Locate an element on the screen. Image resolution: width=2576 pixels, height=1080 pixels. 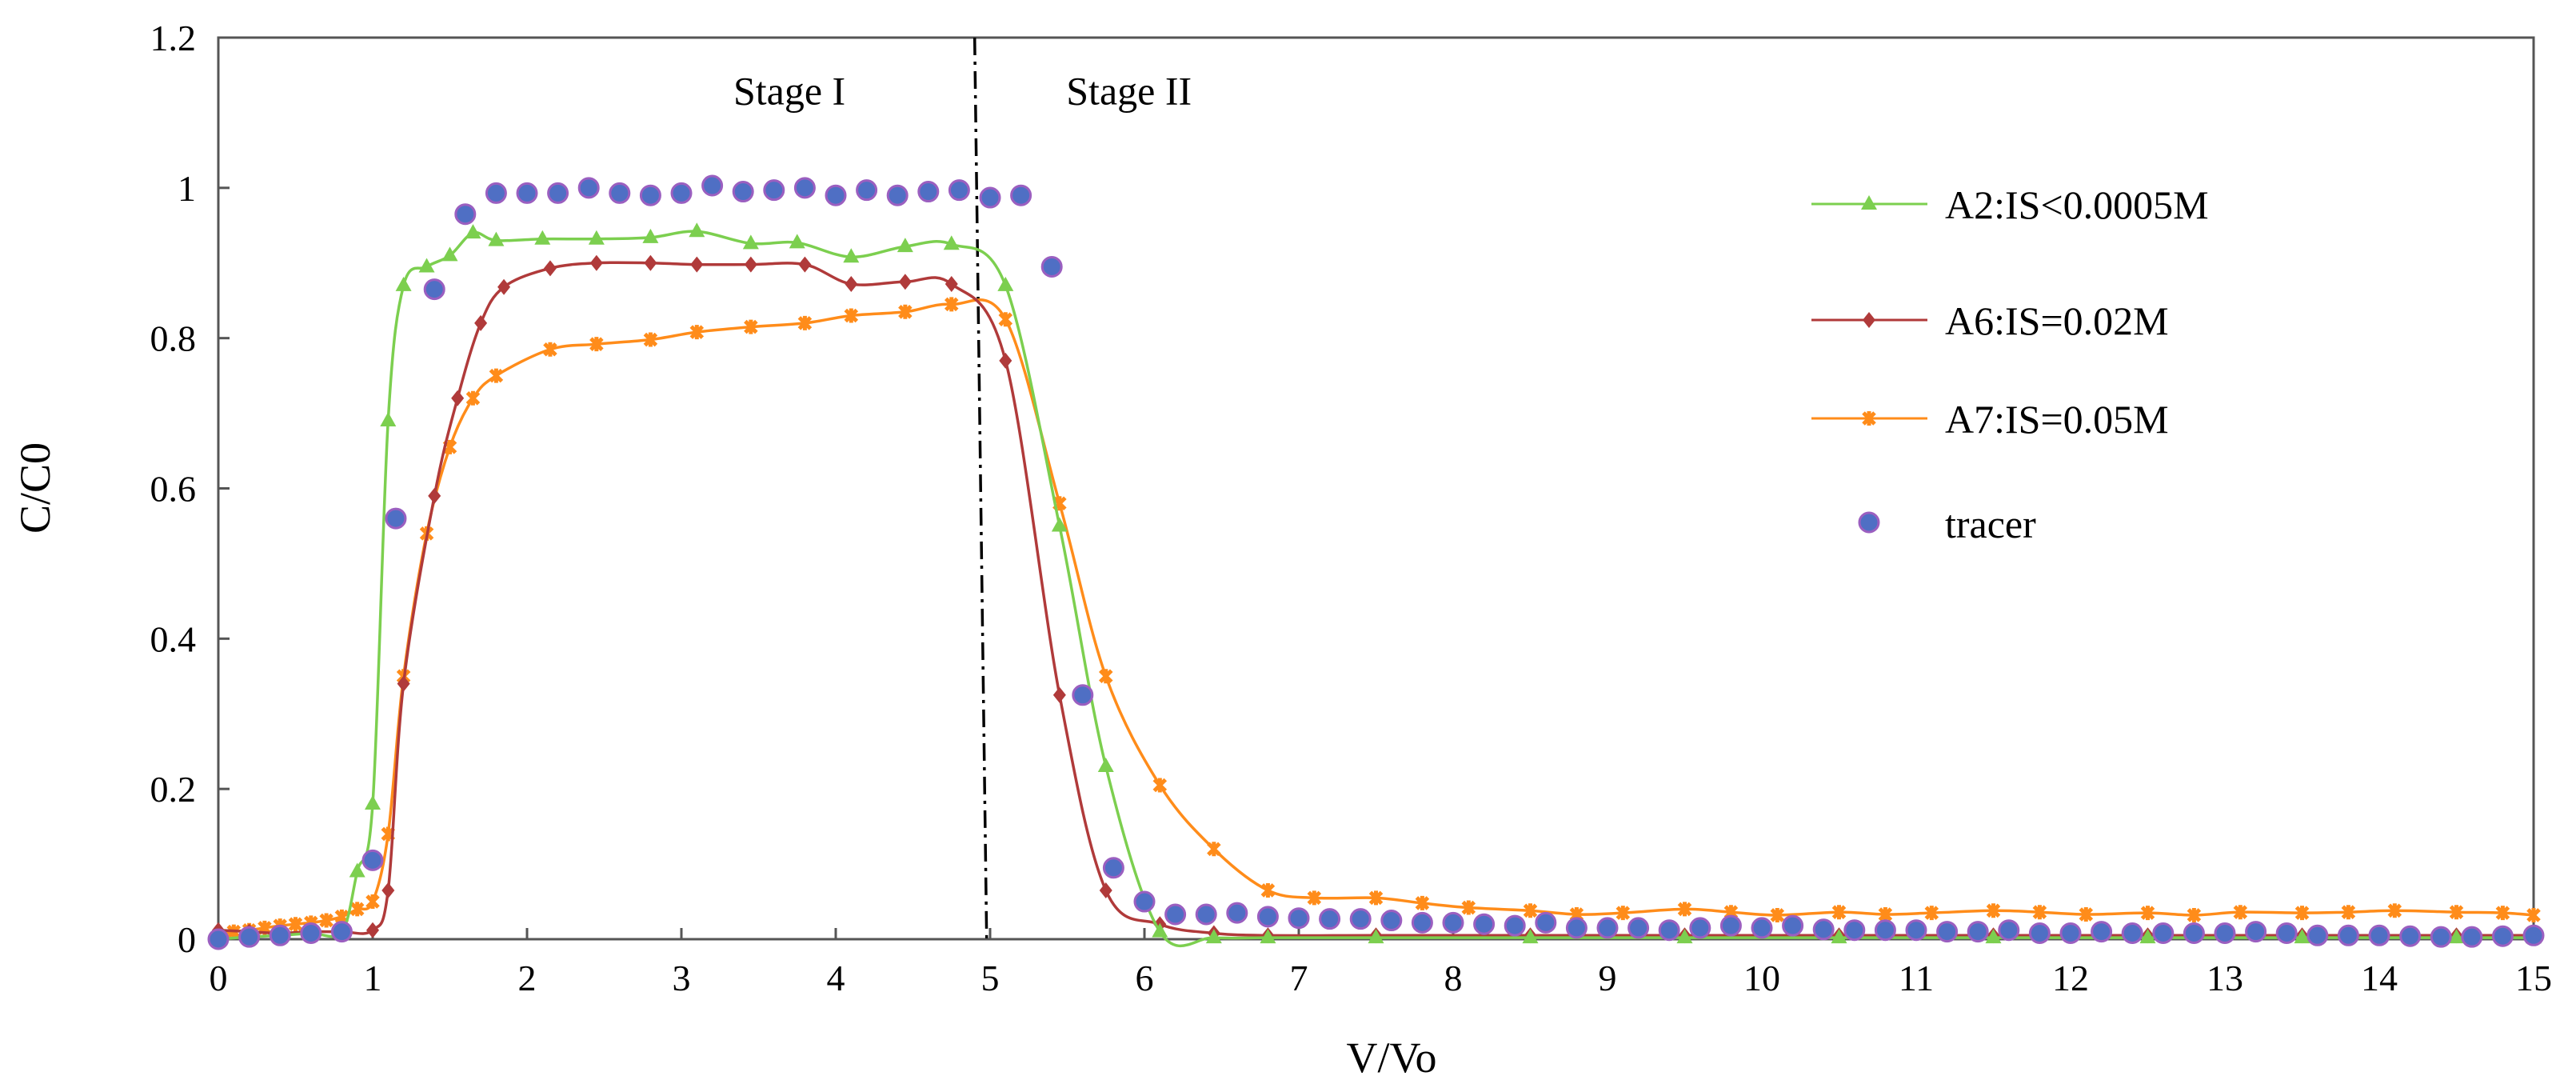
legend-marker-a6 is located at coordinates (1869, 320).